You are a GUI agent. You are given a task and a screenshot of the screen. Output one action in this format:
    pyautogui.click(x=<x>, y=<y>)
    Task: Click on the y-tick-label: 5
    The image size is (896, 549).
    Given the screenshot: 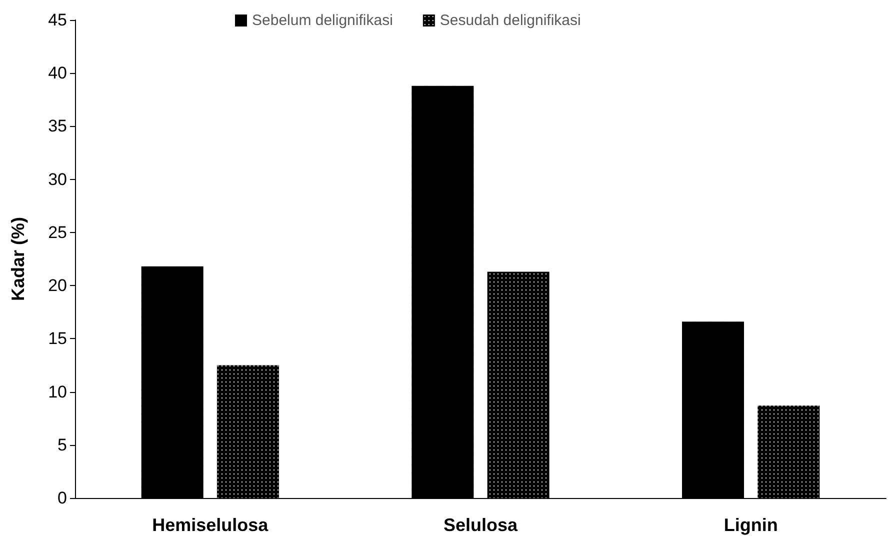 What is the action you would take?
    pyautogui.click(x=62, y=444)
    